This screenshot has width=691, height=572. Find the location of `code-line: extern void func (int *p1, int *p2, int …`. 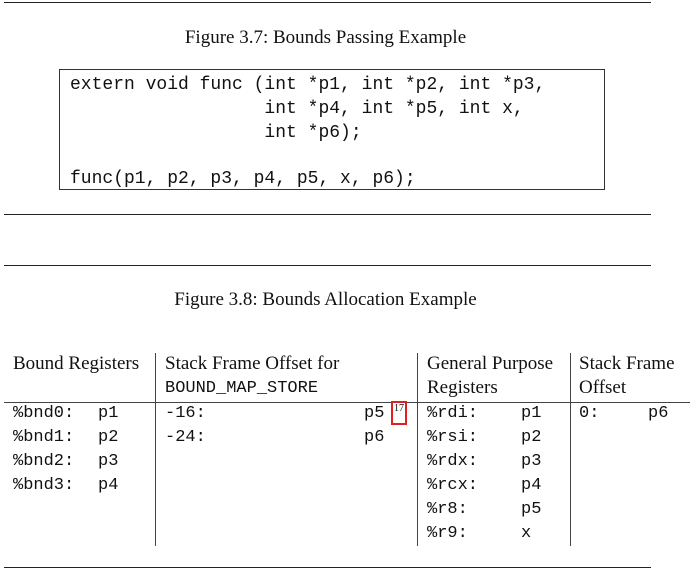

code-line: extern void func (int *p1, int *p2, int … is located at coordinates (308, 85).